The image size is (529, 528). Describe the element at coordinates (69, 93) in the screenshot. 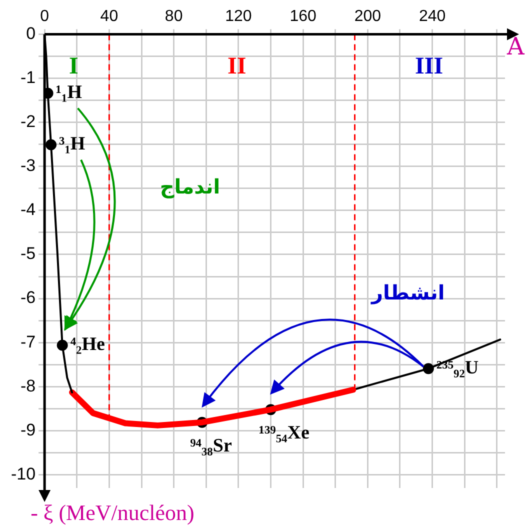

I see `data-label: ¹₁H` at that location.